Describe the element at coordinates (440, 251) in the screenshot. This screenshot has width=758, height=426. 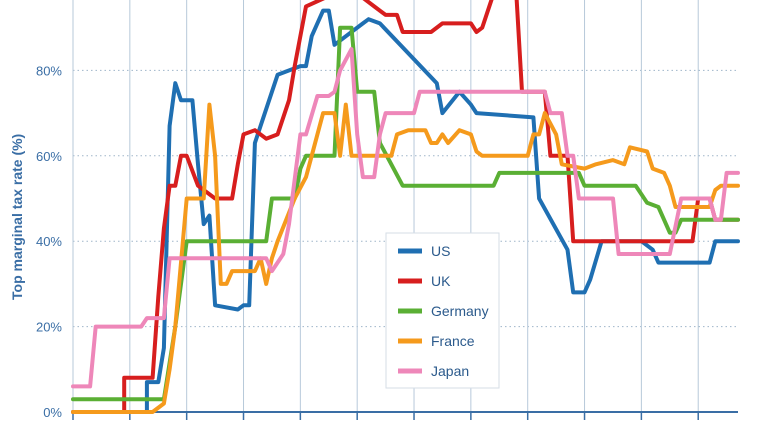
I see `legend-label-us: US` at that location.